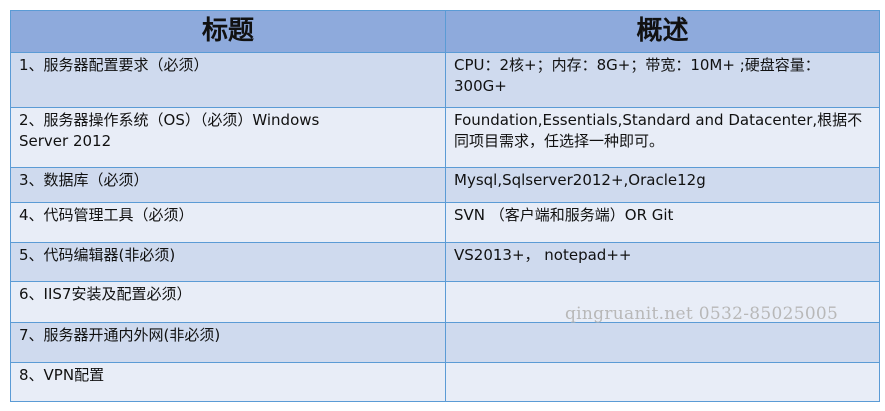  Describe the element at coordinates (662, 80) in the screenshot. I see `row-desc: CPU：2核+；内存：8G+；带宽：10M+ ;硬盘容量：300G+` at that location.